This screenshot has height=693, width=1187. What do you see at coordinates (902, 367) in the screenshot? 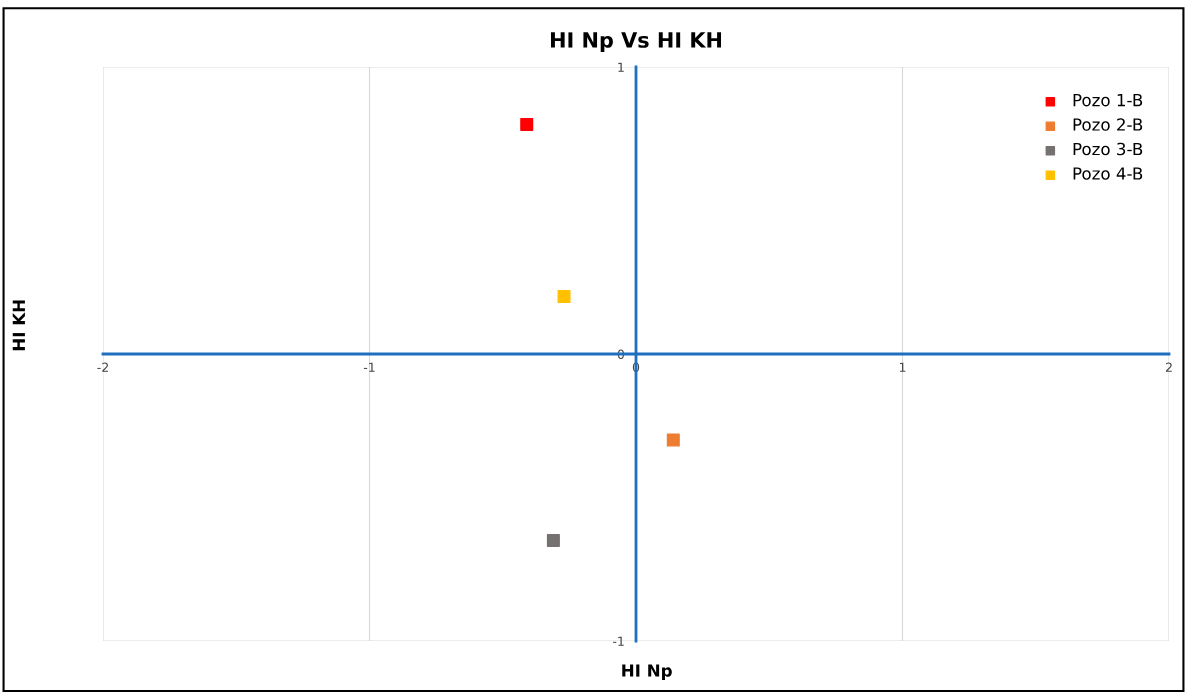
I see `x-tick-label: 1` at bounding box center [902, 367].